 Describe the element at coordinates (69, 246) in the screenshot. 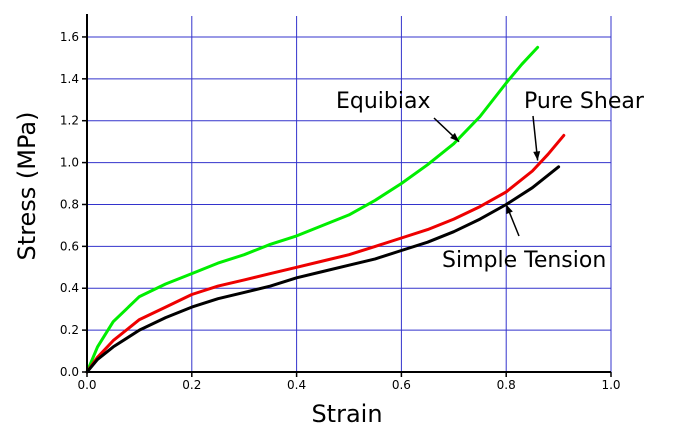

I see `y-tick-label: 0.6` at that location.